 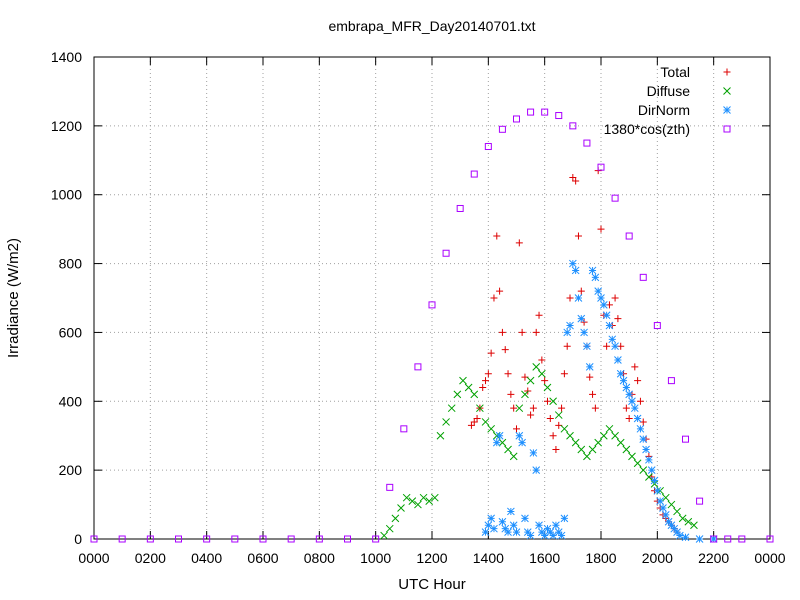 What do you see at coordinates (600, 558) in the screenshot?
I see `x-tick-label: 1800` at bounding box center [600, 558].